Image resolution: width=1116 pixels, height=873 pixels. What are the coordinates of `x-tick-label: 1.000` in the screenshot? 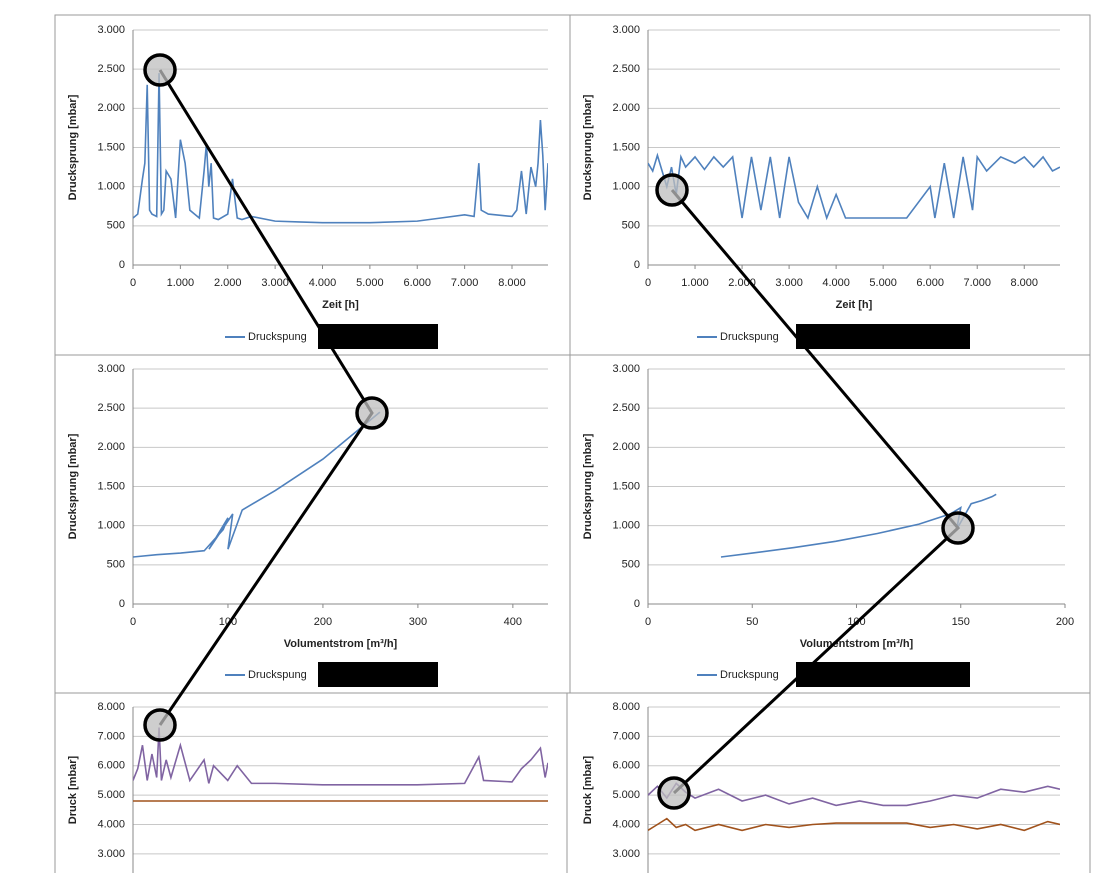 It's located at (695, 283).